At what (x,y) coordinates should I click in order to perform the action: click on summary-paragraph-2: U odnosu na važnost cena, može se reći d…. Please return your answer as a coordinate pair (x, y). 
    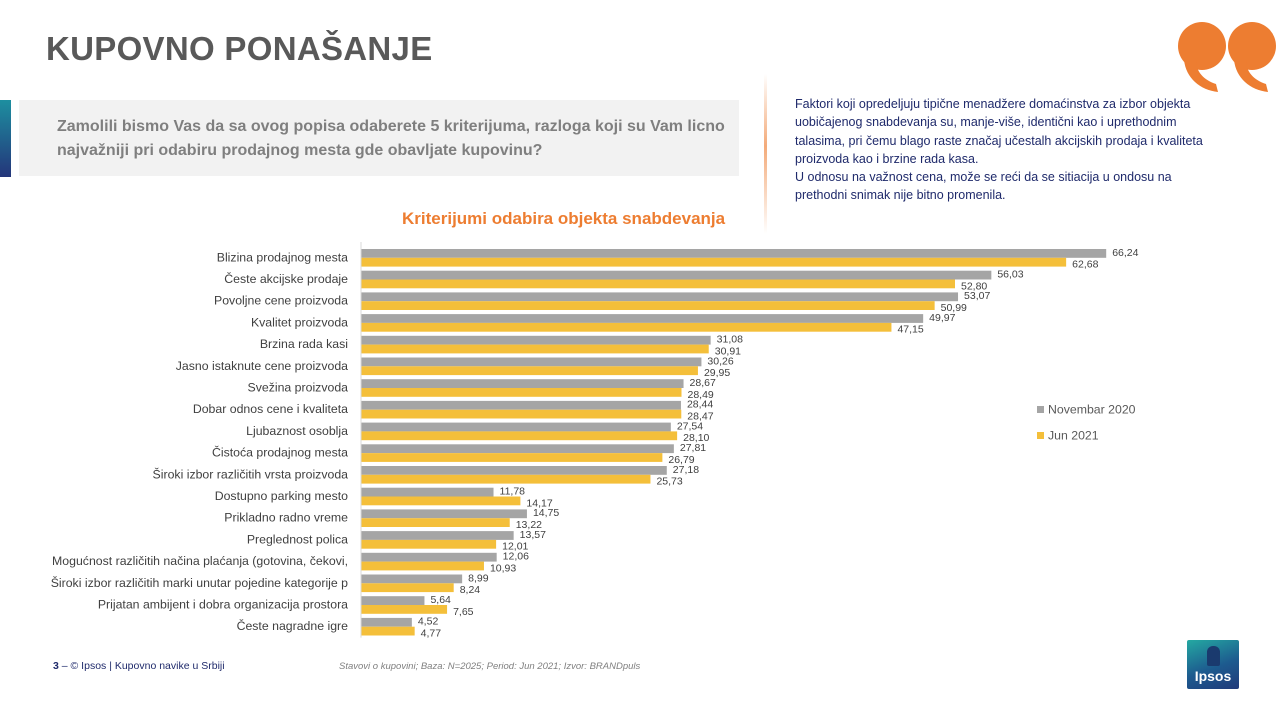
    Looking at the image, I should click on (983, 186).